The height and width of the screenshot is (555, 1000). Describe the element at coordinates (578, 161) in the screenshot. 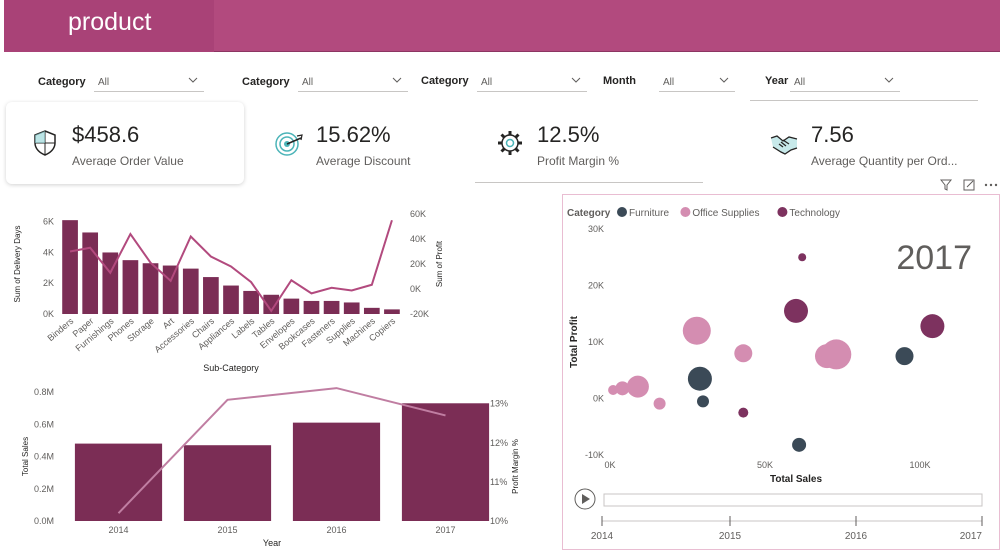

I see `kpi-label: Profit Margin %` at that location.